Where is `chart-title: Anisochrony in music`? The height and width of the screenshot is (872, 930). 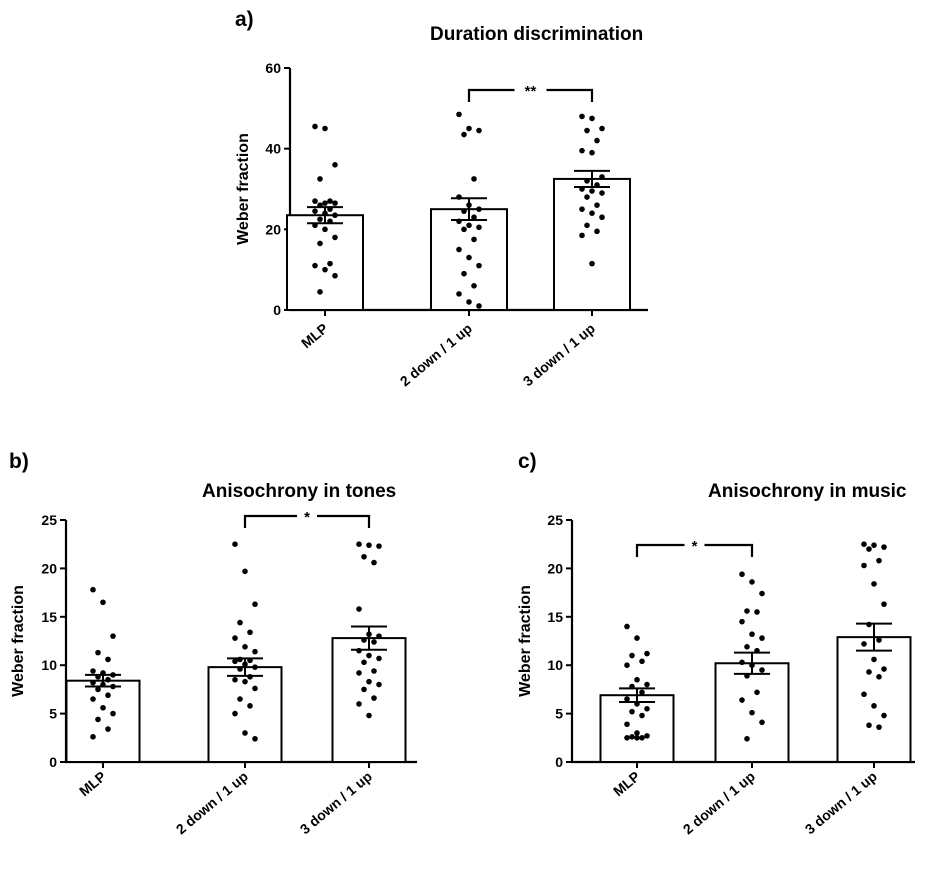
chart-title: Anisochrony in music is located at coordinates (807, 491).